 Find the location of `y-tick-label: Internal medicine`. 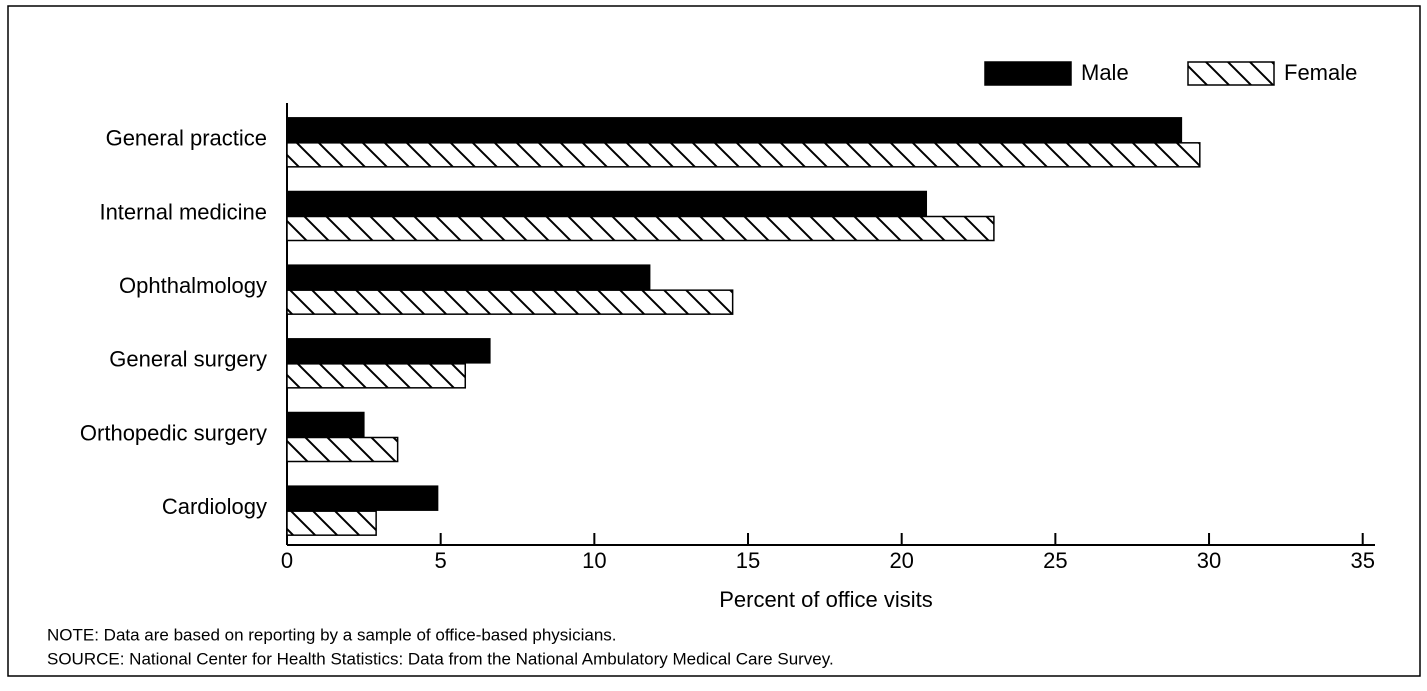

y-tick-label: Internal medicine is located at coordinates (183, 211).